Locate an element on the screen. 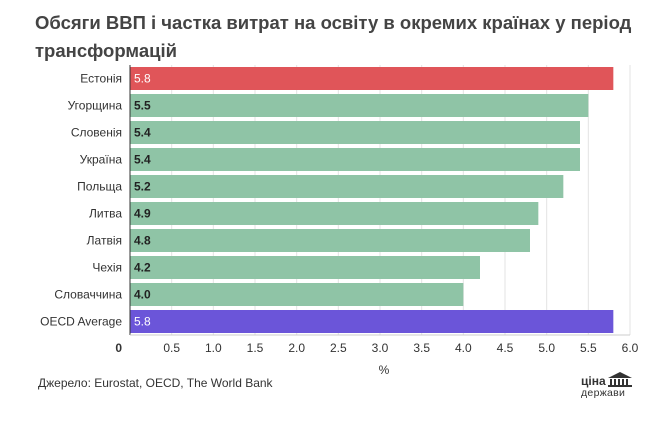 This screenshot has width=657, height=426. value-label: 4.8 is located at coordinates (142, 241).